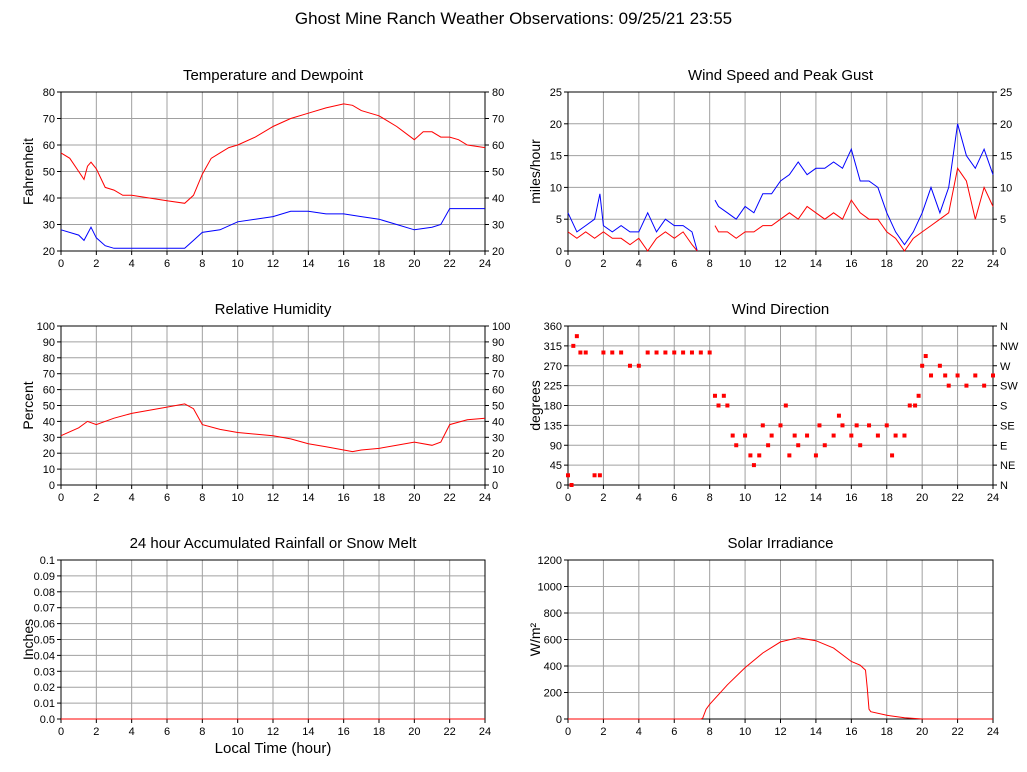 The width and height of the screenshot is (1027, 772). What do you see at coordinates (535, 639) in the screenshot?
I see `y-axis-label: W/m²` at bounding box center [535, 639].